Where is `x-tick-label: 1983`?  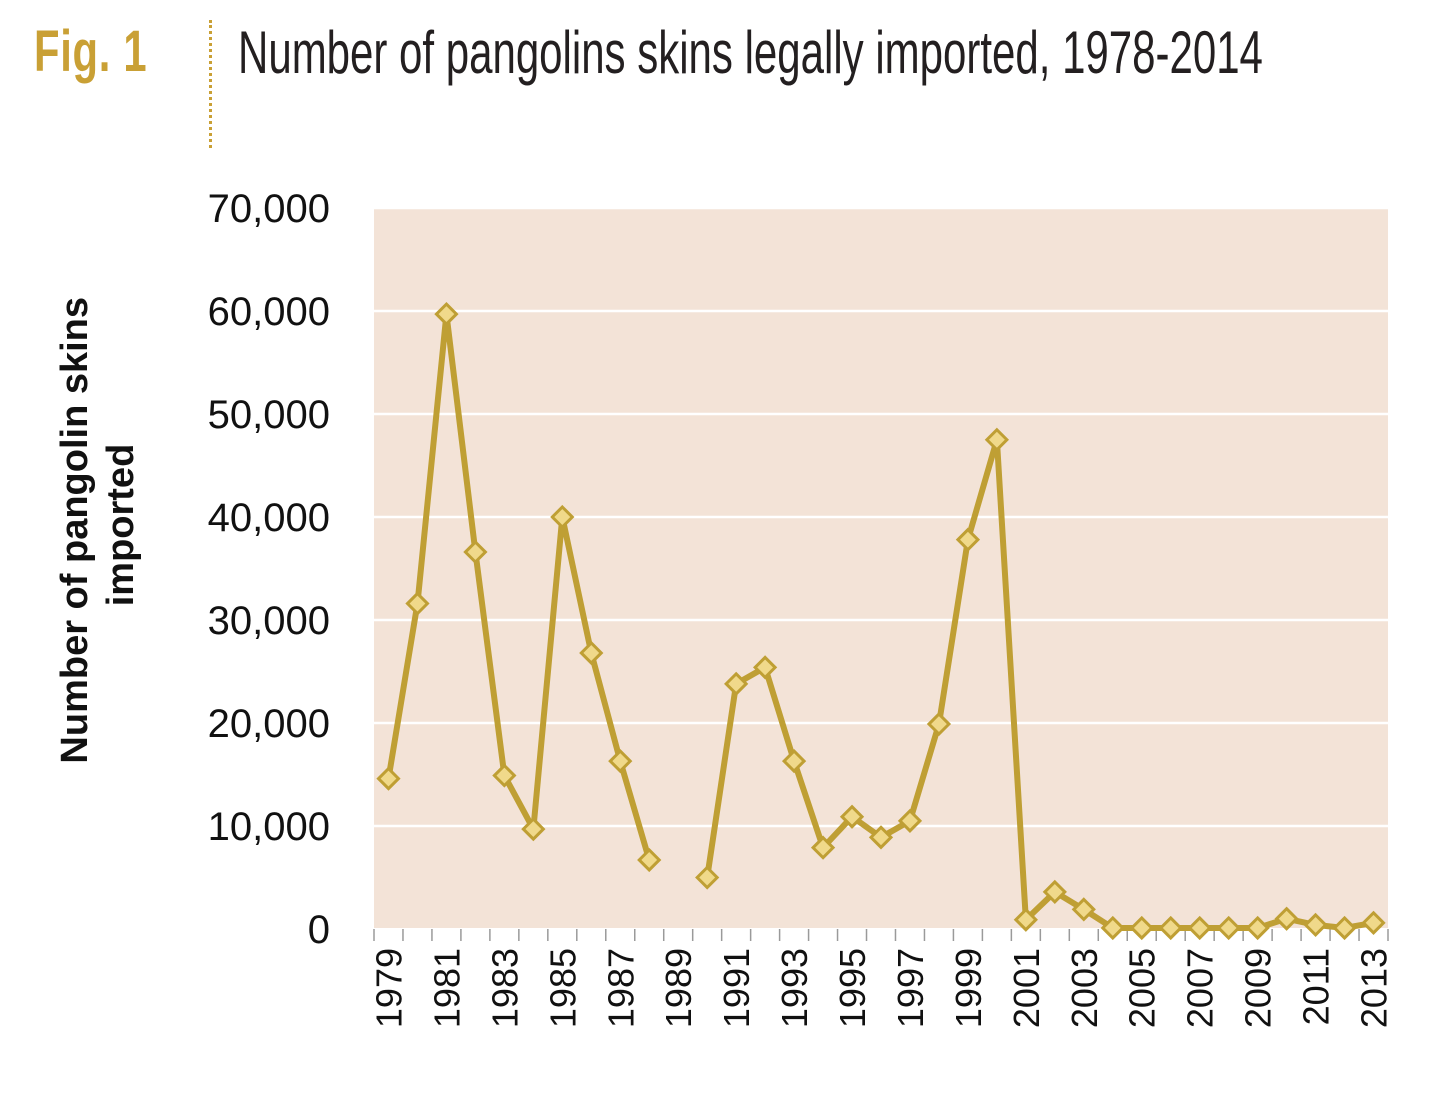 x-tick-label: 1983 is located at coordinates (504, 988).